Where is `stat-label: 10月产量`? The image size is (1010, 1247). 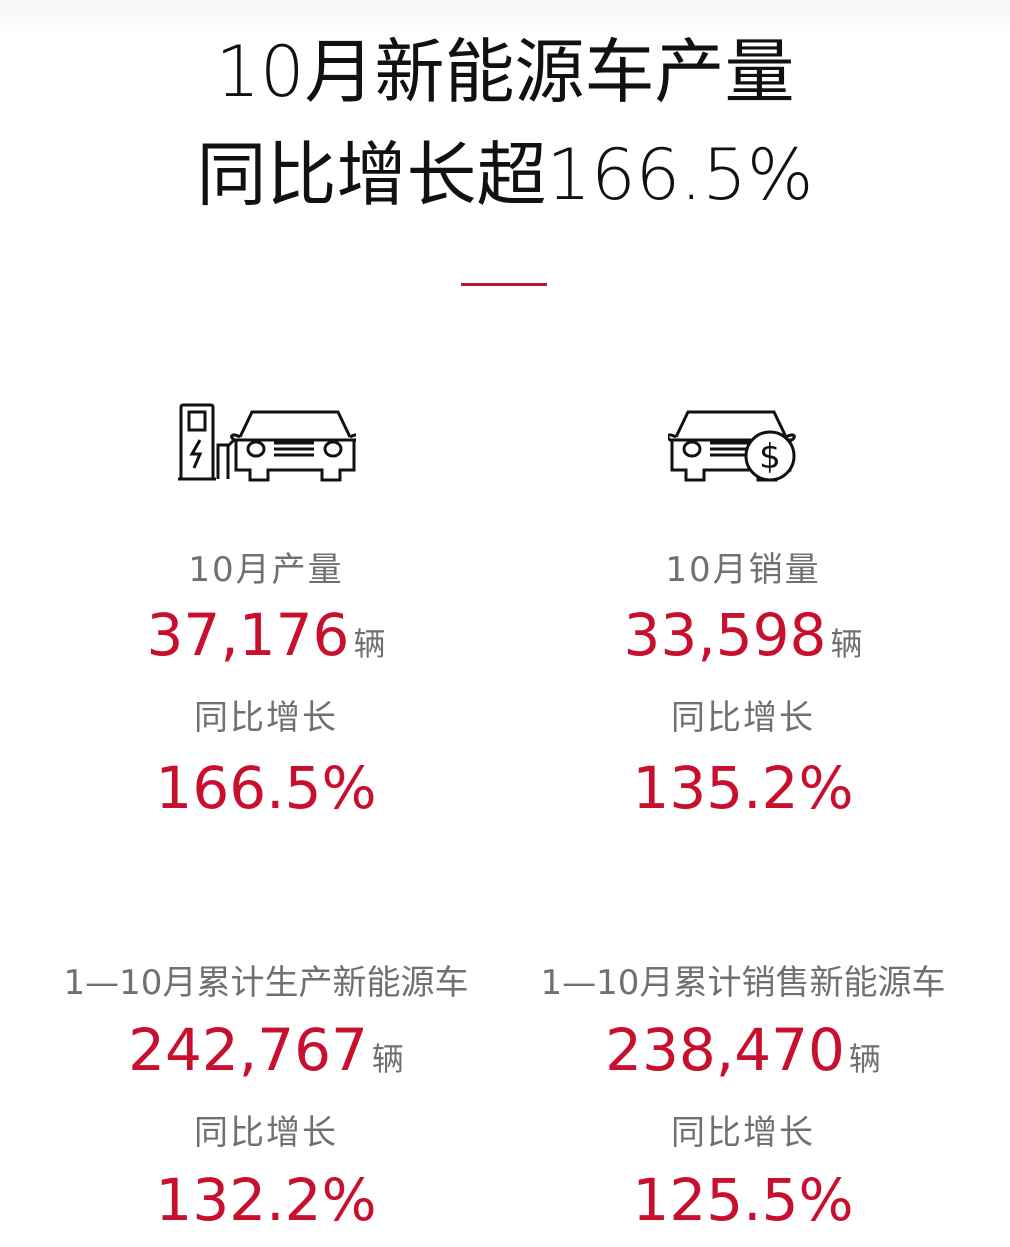
stat-label: 10月产量 is located at coordinates (266, 570).